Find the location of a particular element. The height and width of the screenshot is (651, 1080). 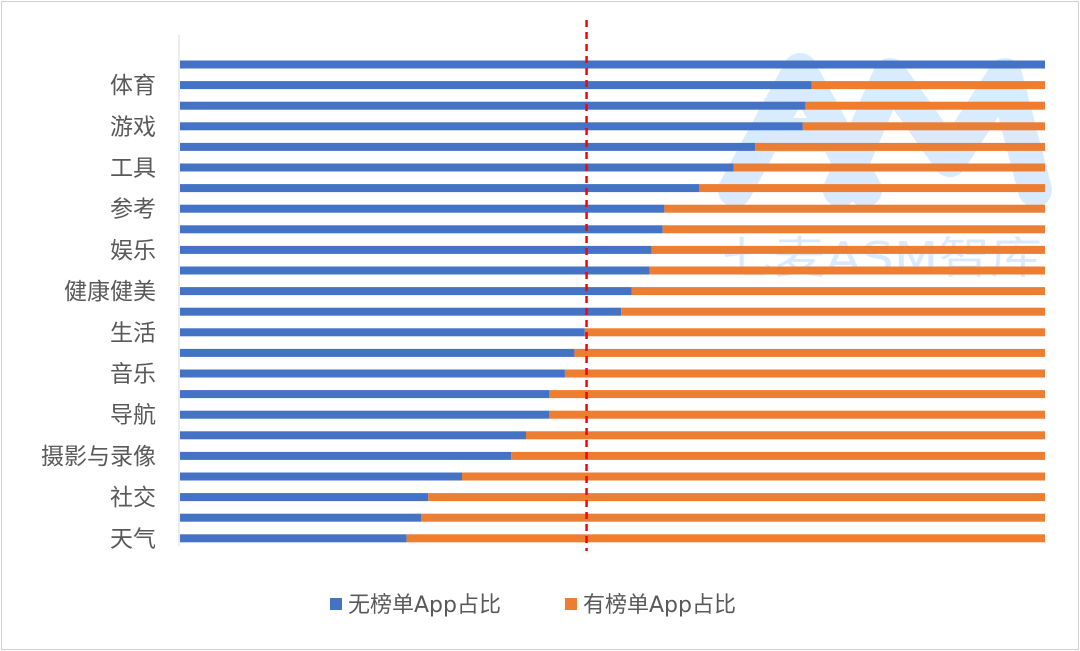

category-label: 天气 is located at coordinates (133, 539).